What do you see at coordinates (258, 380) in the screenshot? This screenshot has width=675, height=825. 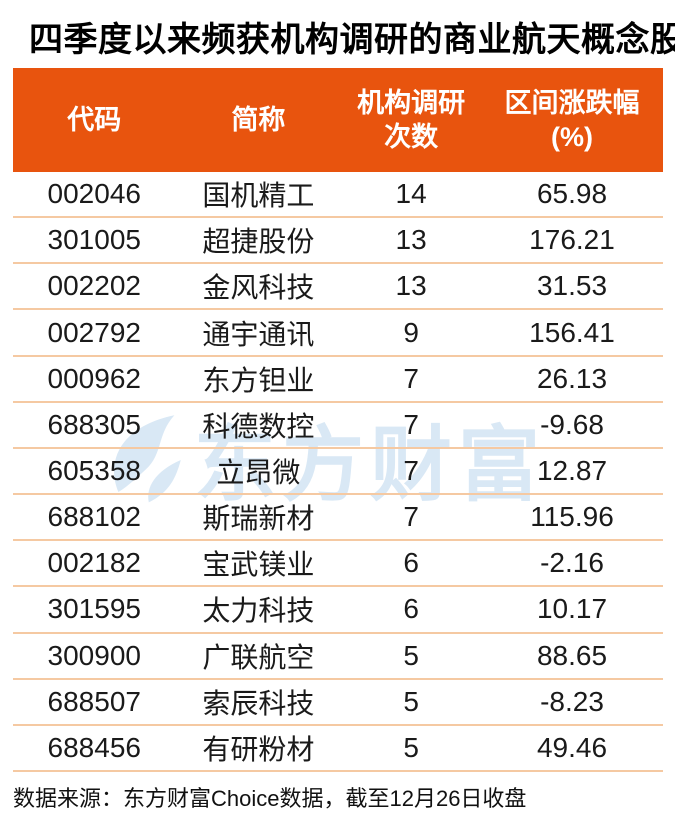 I see `stock-name-cell: 东方钽业` at bounding box center [258, 380].